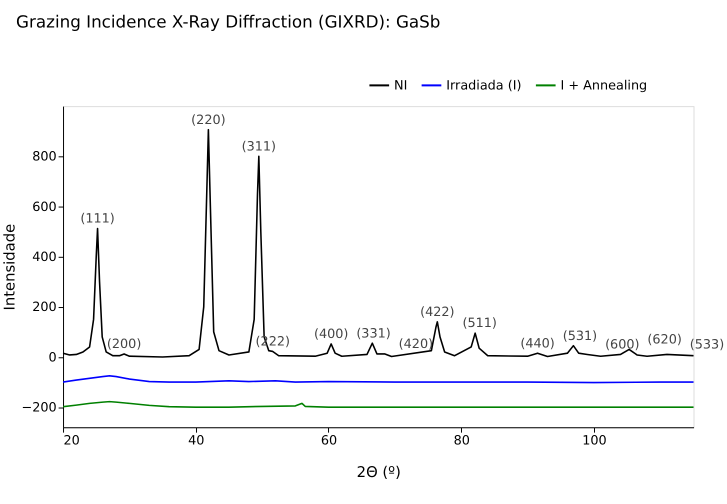  What do you see at coordinates (44, 207) in the screenshot?
I see `y-tick-label: 600` at bounding box center [44, 207].